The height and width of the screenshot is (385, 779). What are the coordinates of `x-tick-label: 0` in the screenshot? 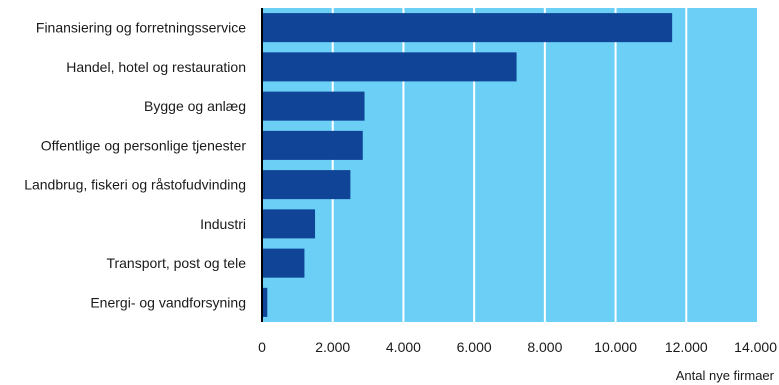 It's located at (262, 347).